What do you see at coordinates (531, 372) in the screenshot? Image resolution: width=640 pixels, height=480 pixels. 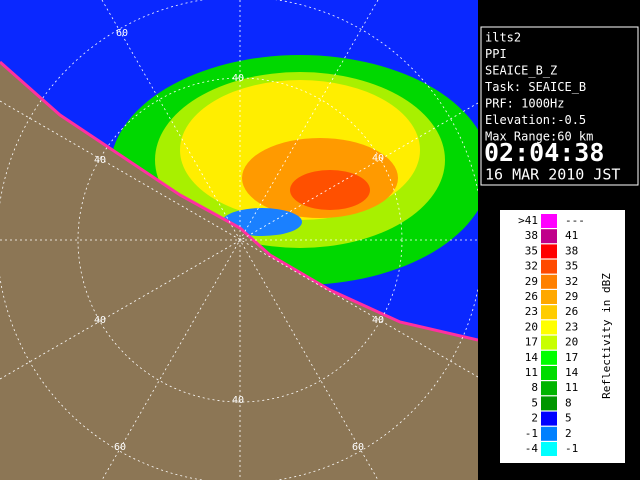 I see `legend-low: 11` at bounding box center [531, 372].